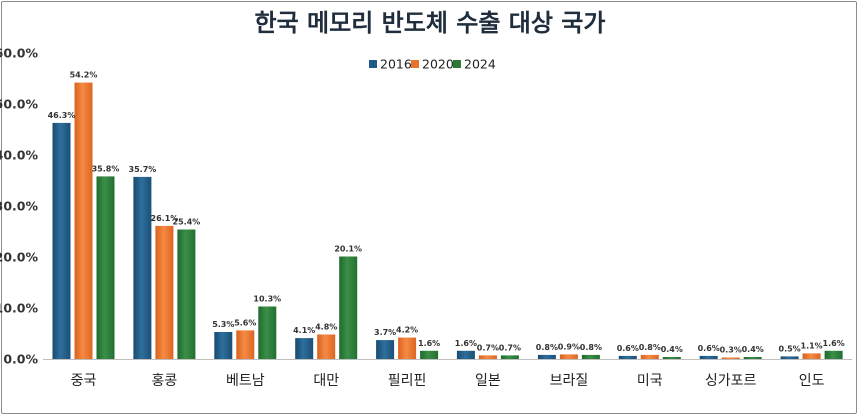 This screenshot has height=417, width=860. Describe the element at coordinates (415, 64) in the screenshot. I see `legend-swatch-2020` at that location.